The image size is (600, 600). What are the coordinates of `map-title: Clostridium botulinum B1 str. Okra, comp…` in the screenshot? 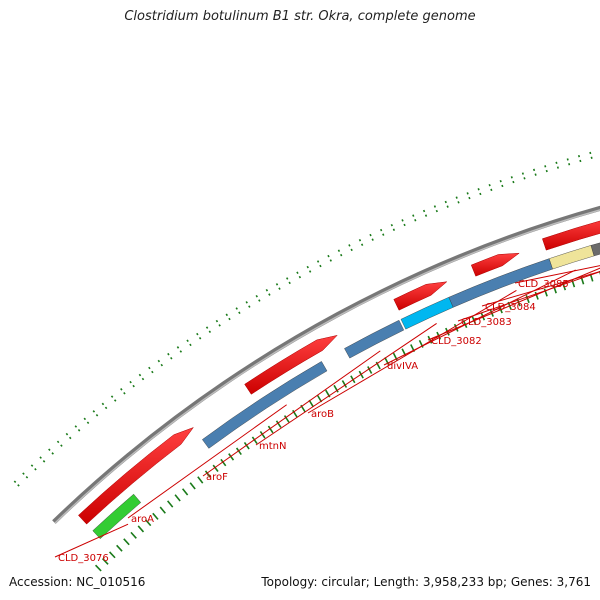 It's located at (300, 16).